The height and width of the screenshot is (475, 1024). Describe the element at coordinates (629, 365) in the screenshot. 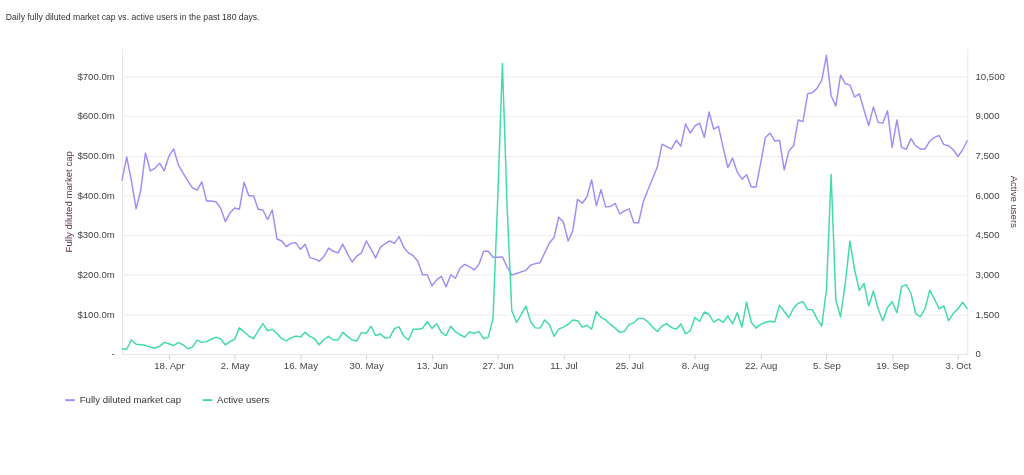

I see `x-tick-label: 25. Jul` at that location.